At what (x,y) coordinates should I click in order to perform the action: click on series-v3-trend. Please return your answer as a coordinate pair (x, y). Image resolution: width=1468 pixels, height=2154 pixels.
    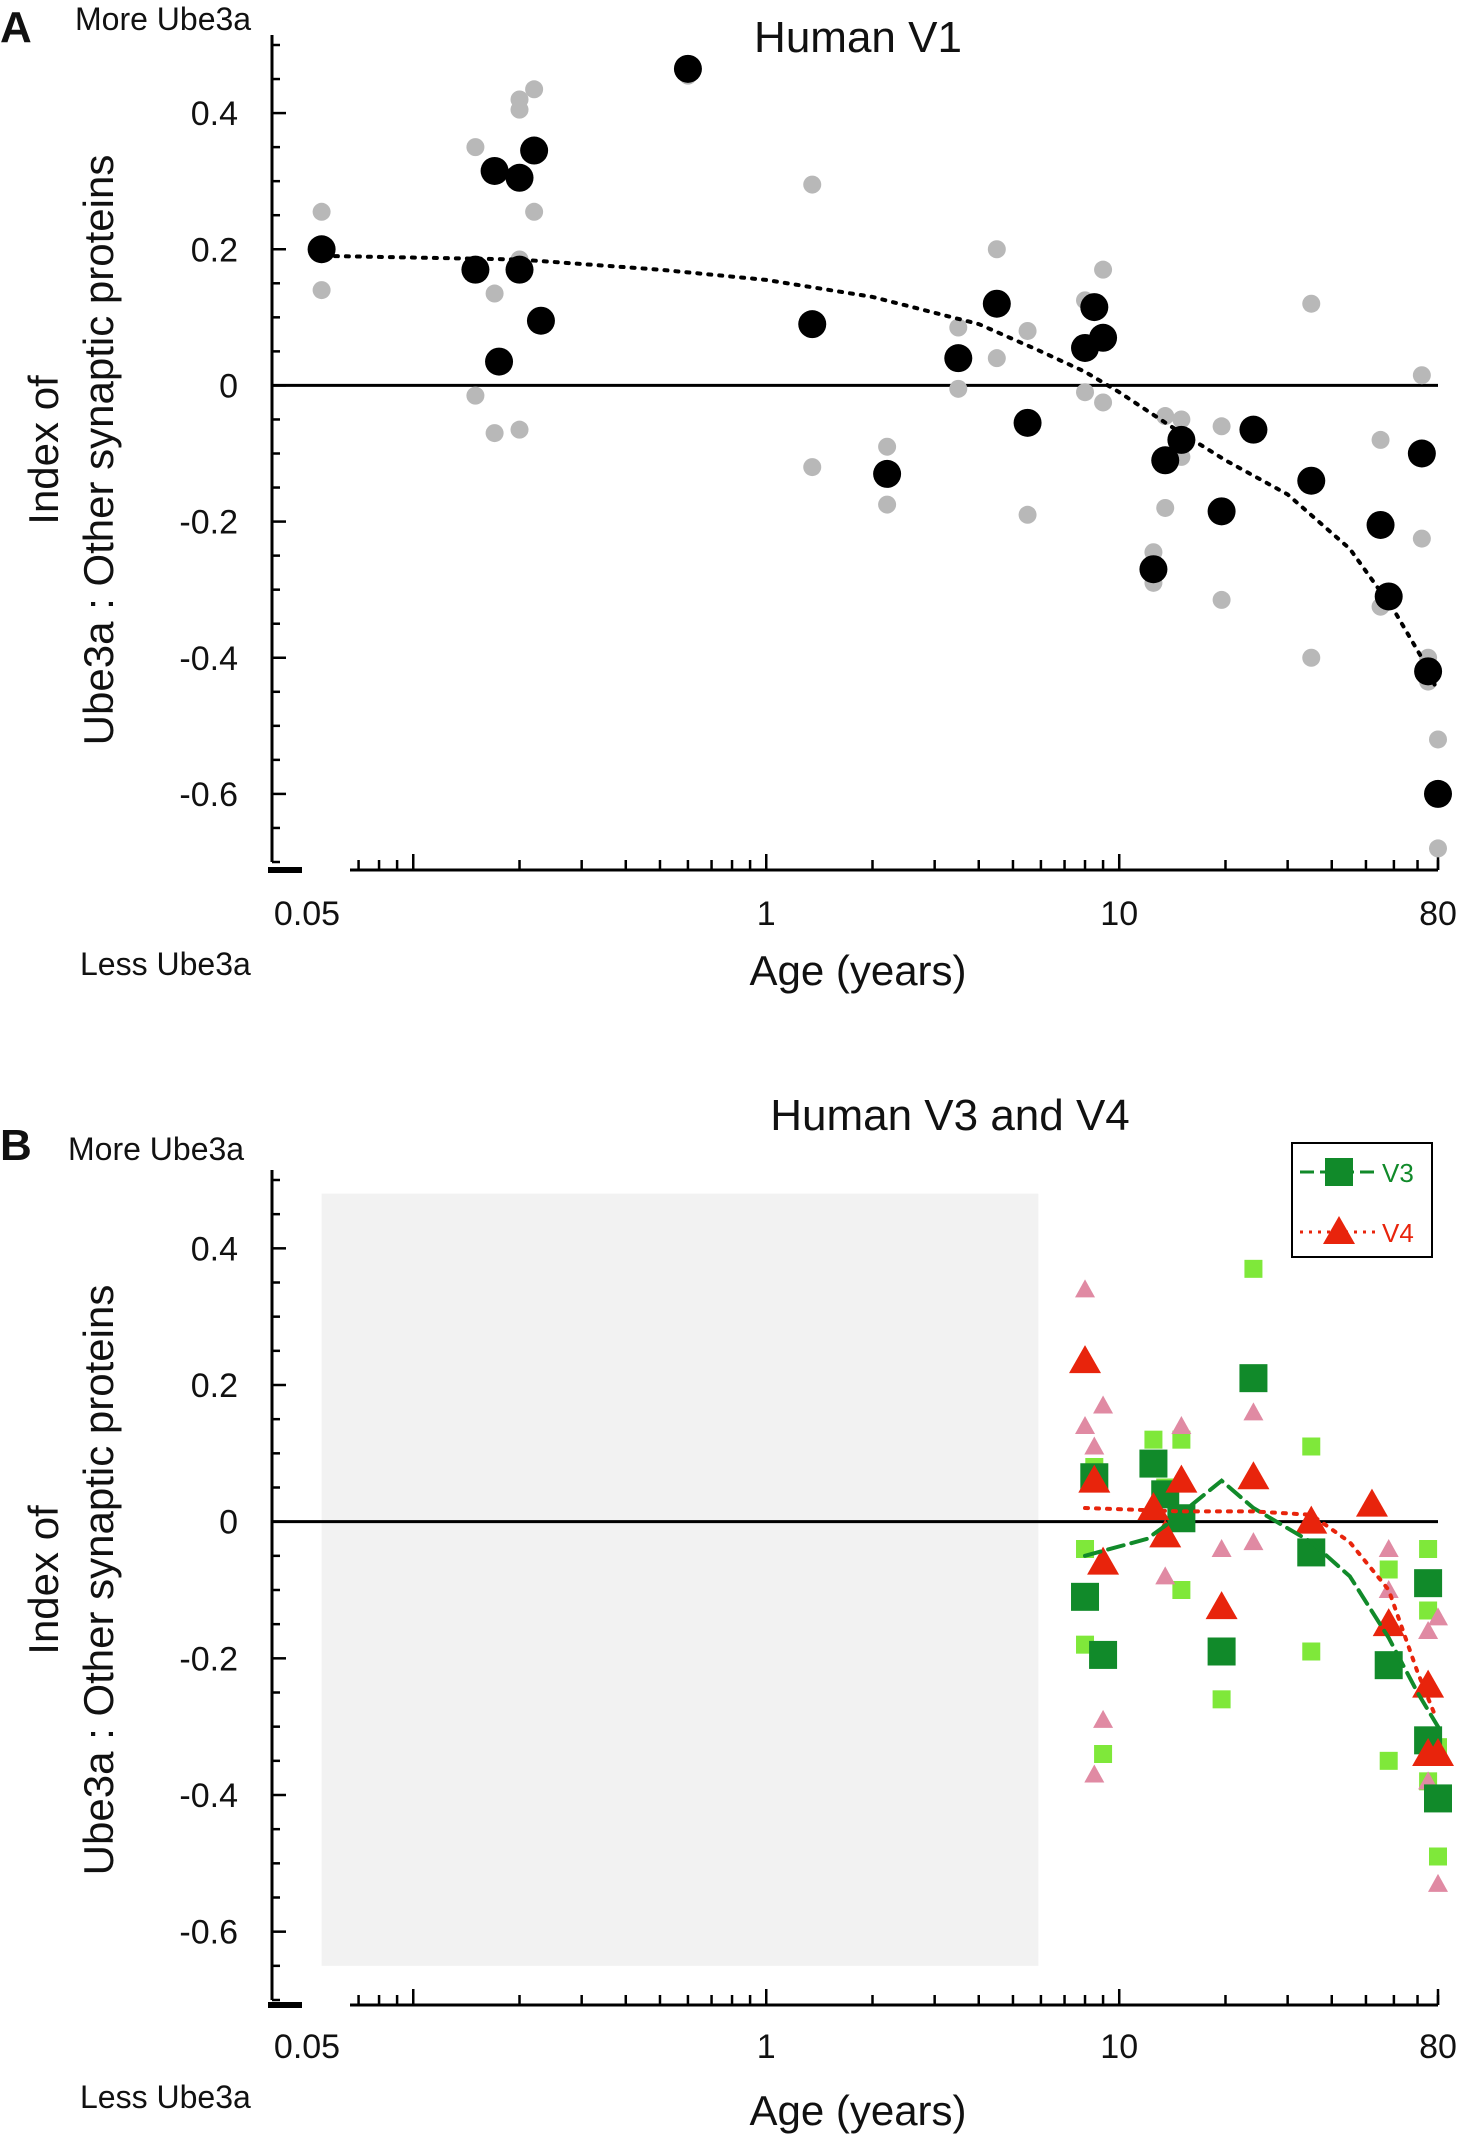
    Looking at the image, I should click on (1261, 1603).